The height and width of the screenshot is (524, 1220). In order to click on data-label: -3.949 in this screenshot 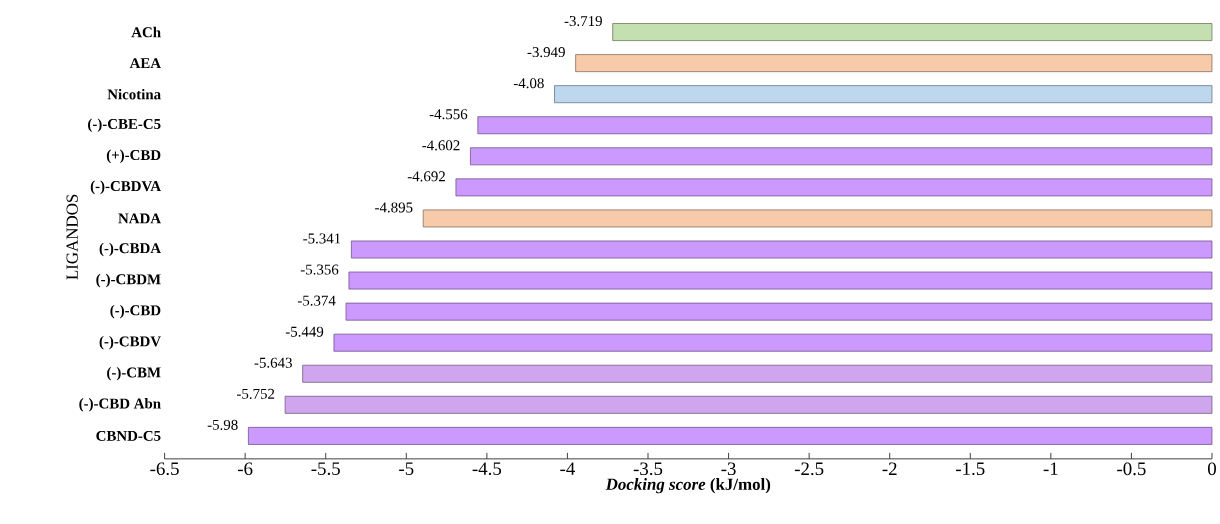, I will do `click(546, 52)`.